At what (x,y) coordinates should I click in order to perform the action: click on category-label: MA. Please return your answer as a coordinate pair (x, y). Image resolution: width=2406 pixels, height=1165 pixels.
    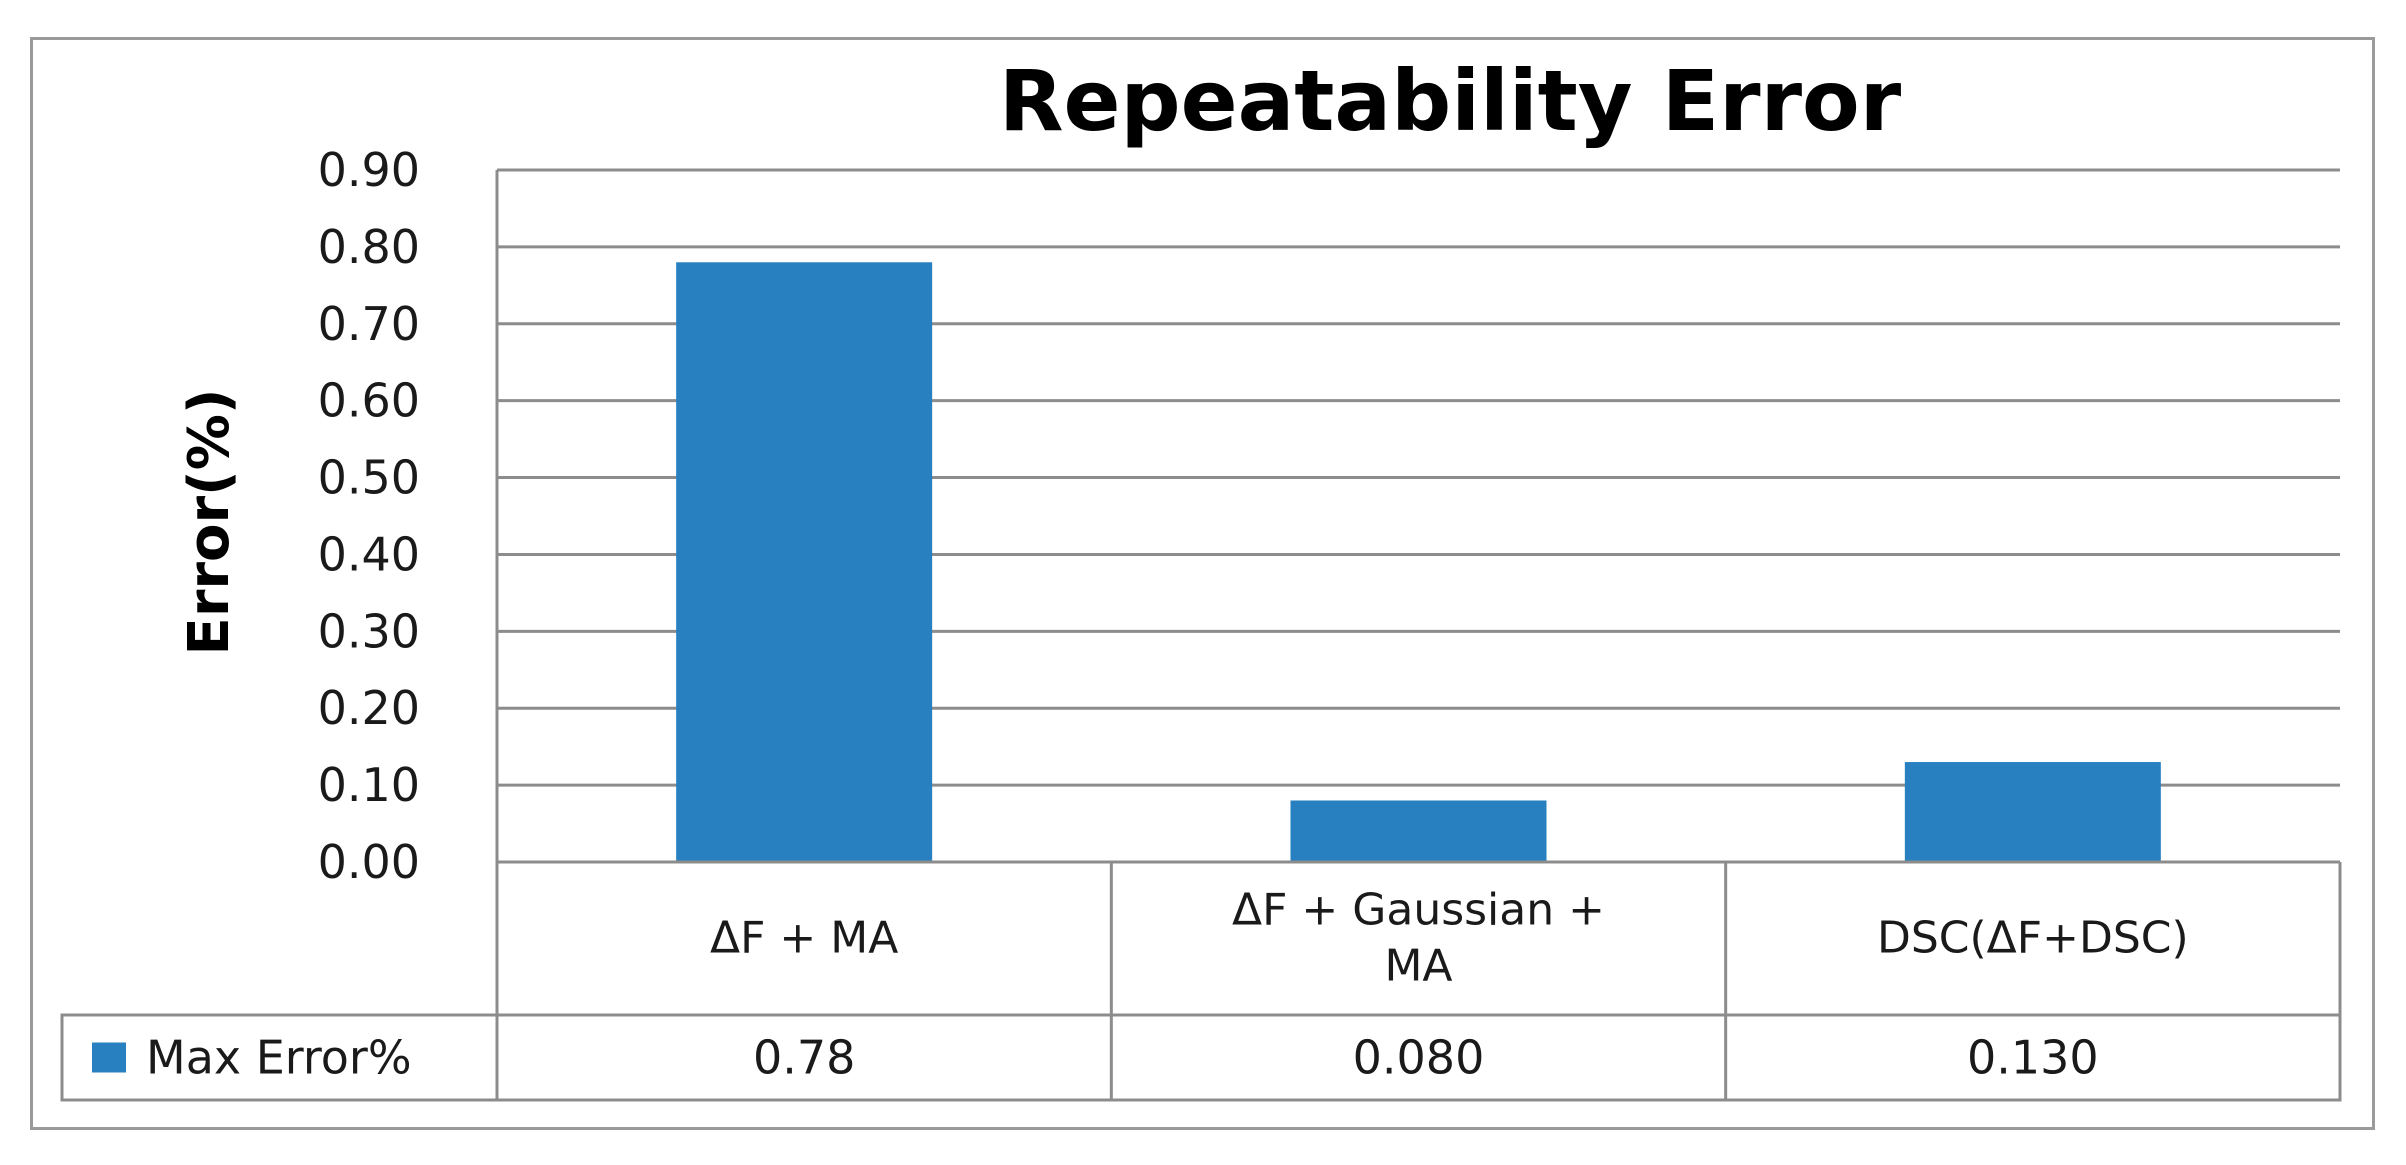
    Looking at the image, I should click on (1418, 966).